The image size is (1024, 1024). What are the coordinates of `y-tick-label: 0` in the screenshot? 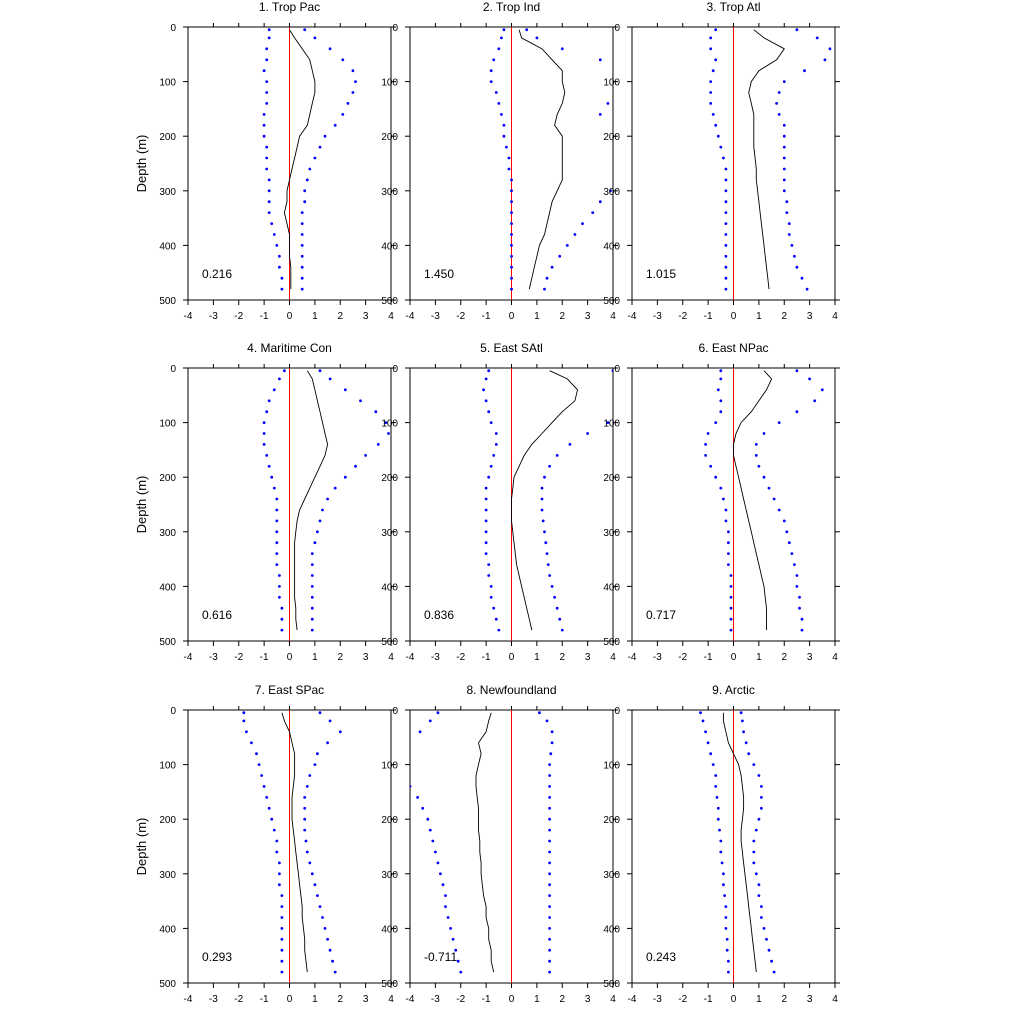 It's located at (617, 369).